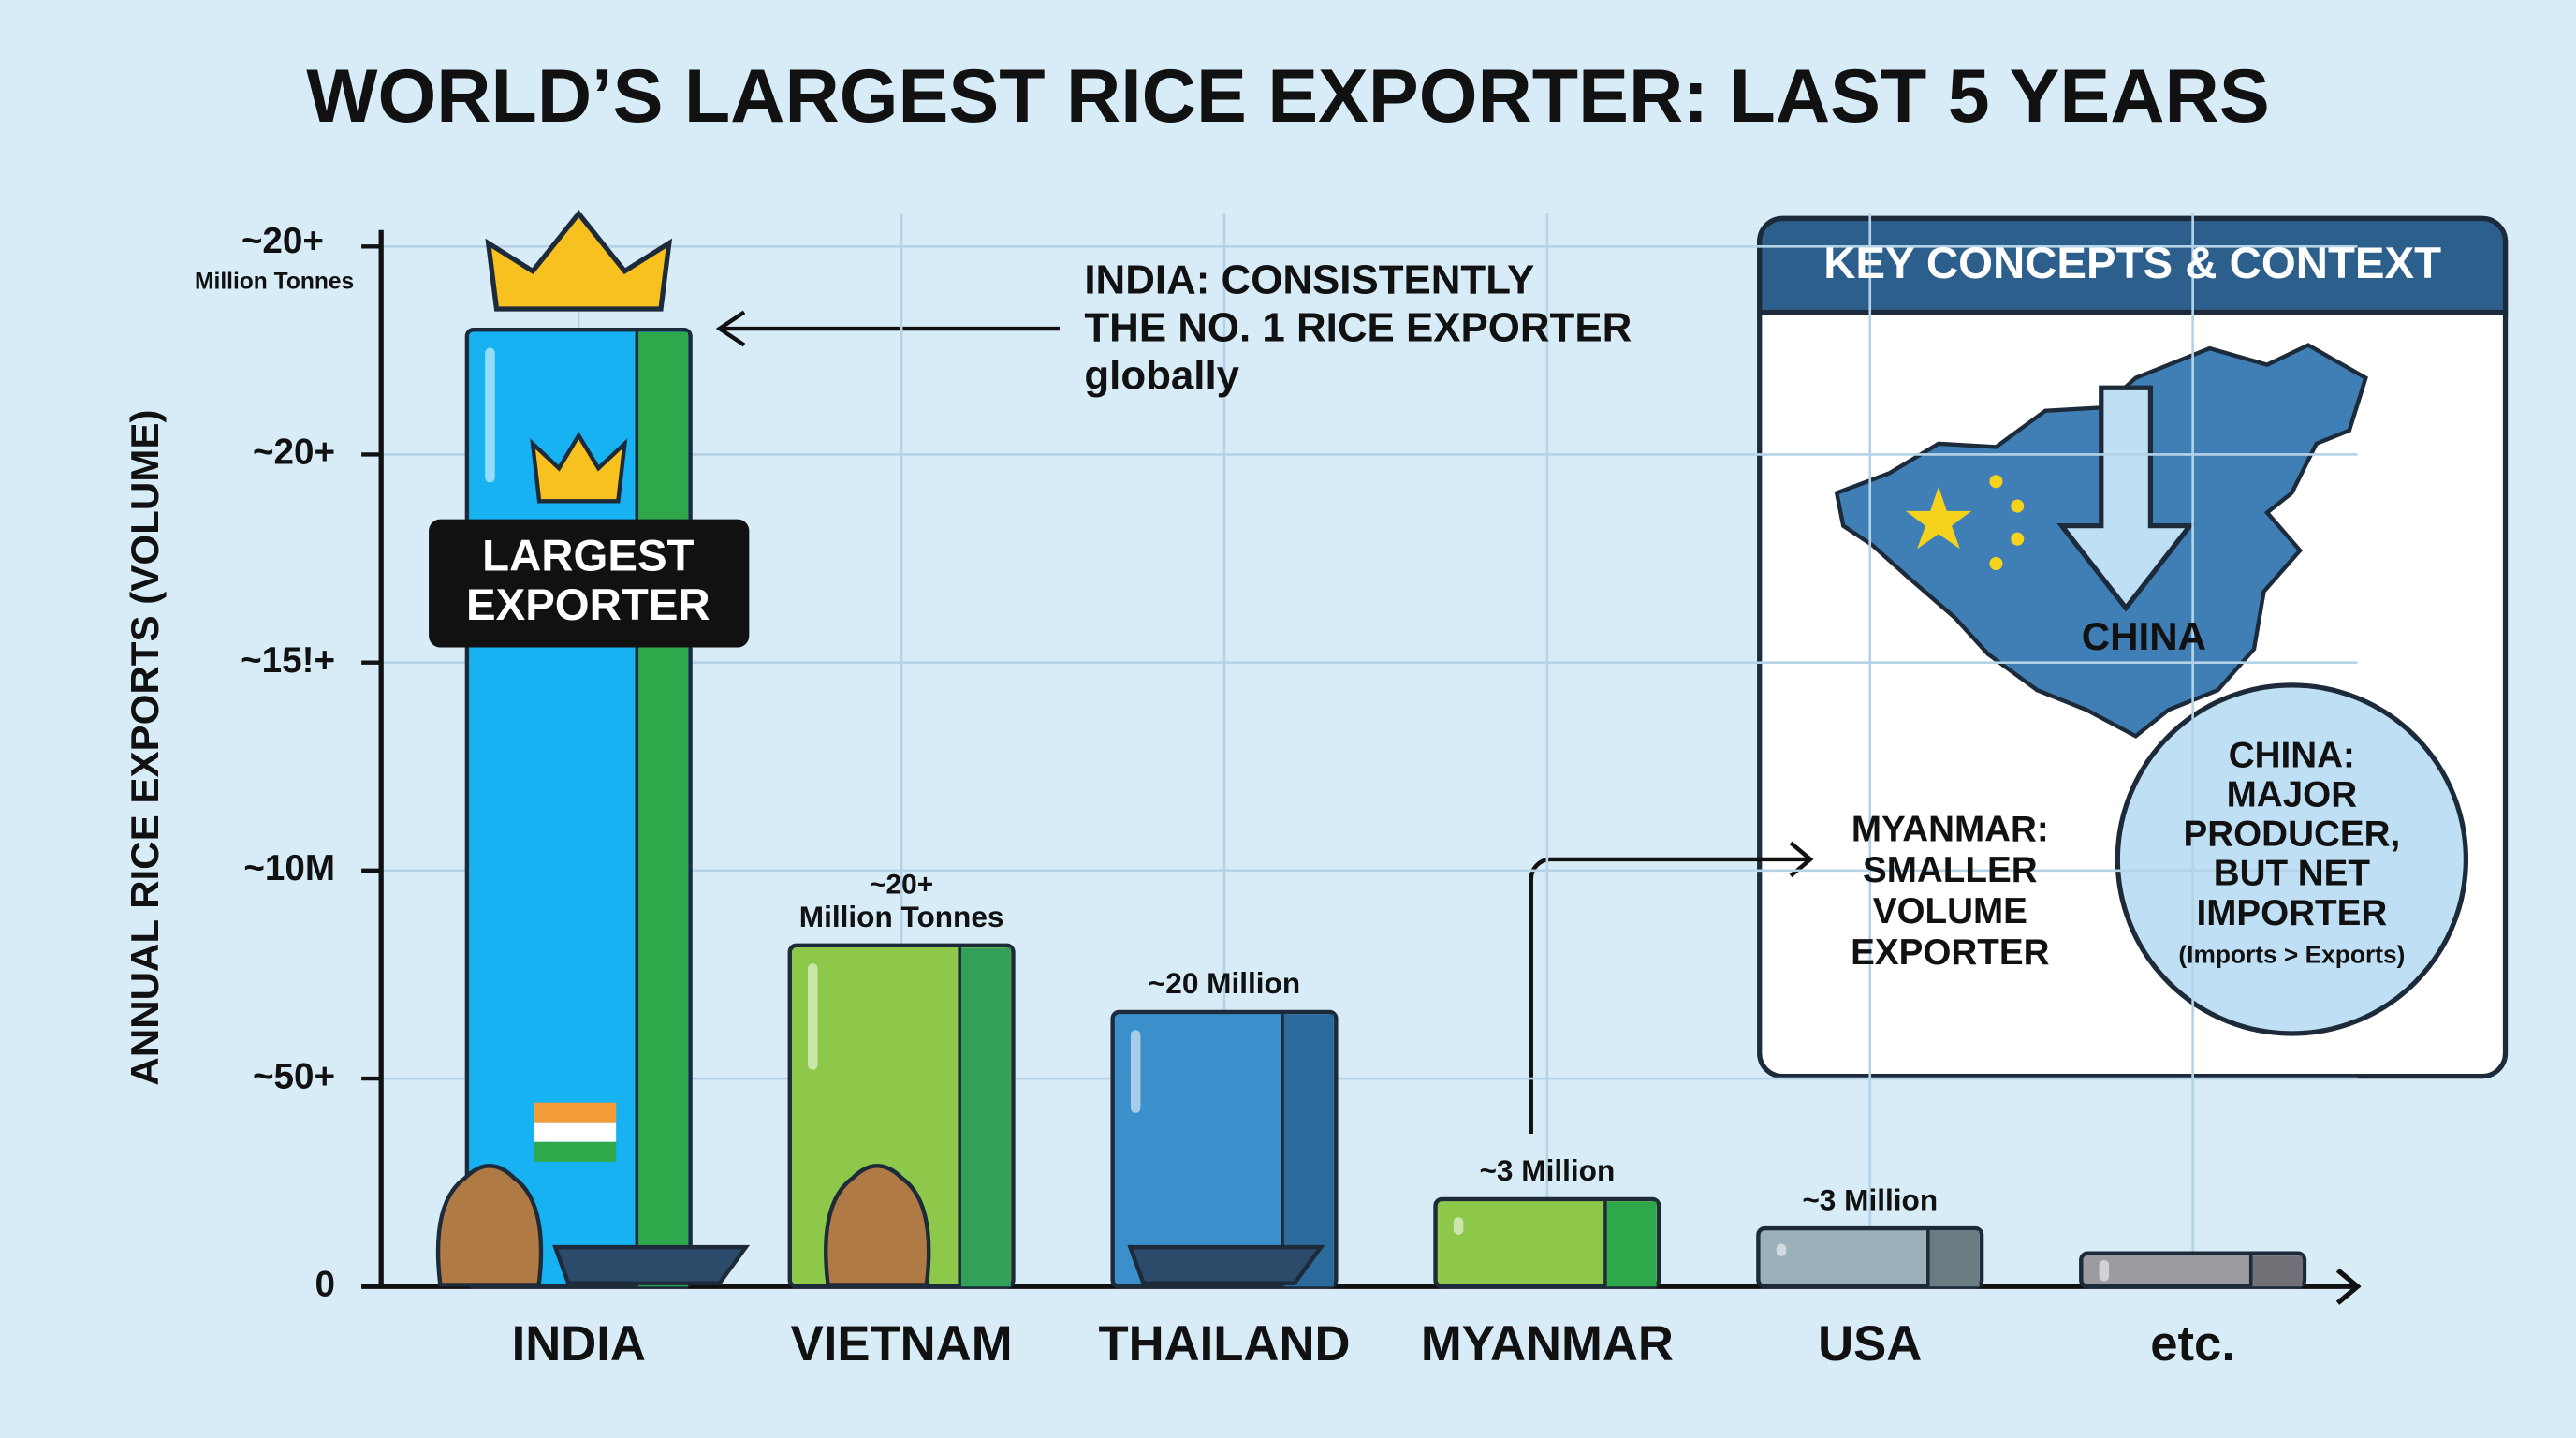 Image resolution: width=2576 pixels, height=1438 pixels. I want to click on x-axis-arrow, so click(2348, 1286).